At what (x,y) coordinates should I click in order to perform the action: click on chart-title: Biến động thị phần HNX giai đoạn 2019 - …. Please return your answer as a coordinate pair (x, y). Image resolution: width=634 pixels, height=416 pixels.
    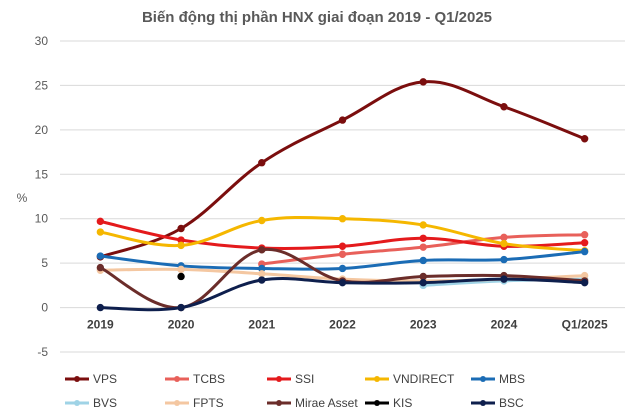
    Looking at the image, I should click on (317, 17).